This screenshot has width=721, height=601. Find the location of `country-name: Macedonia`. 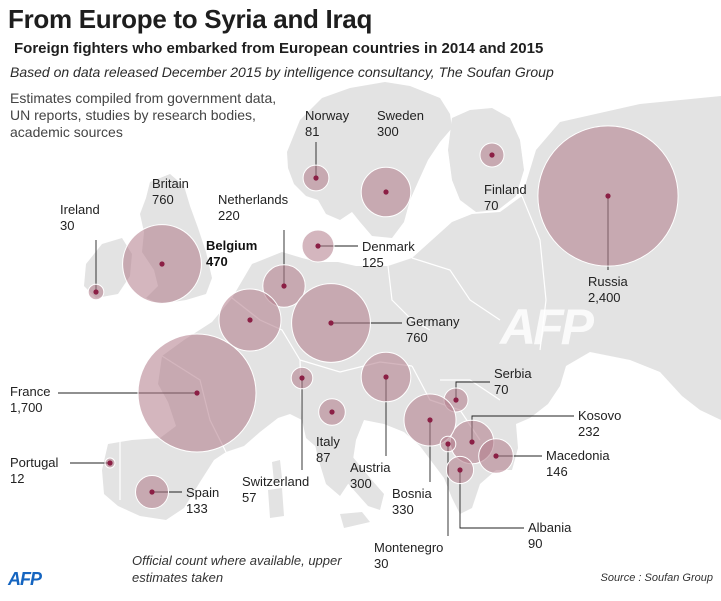

country-name: Macedonia is located at coordinates (578, 455).